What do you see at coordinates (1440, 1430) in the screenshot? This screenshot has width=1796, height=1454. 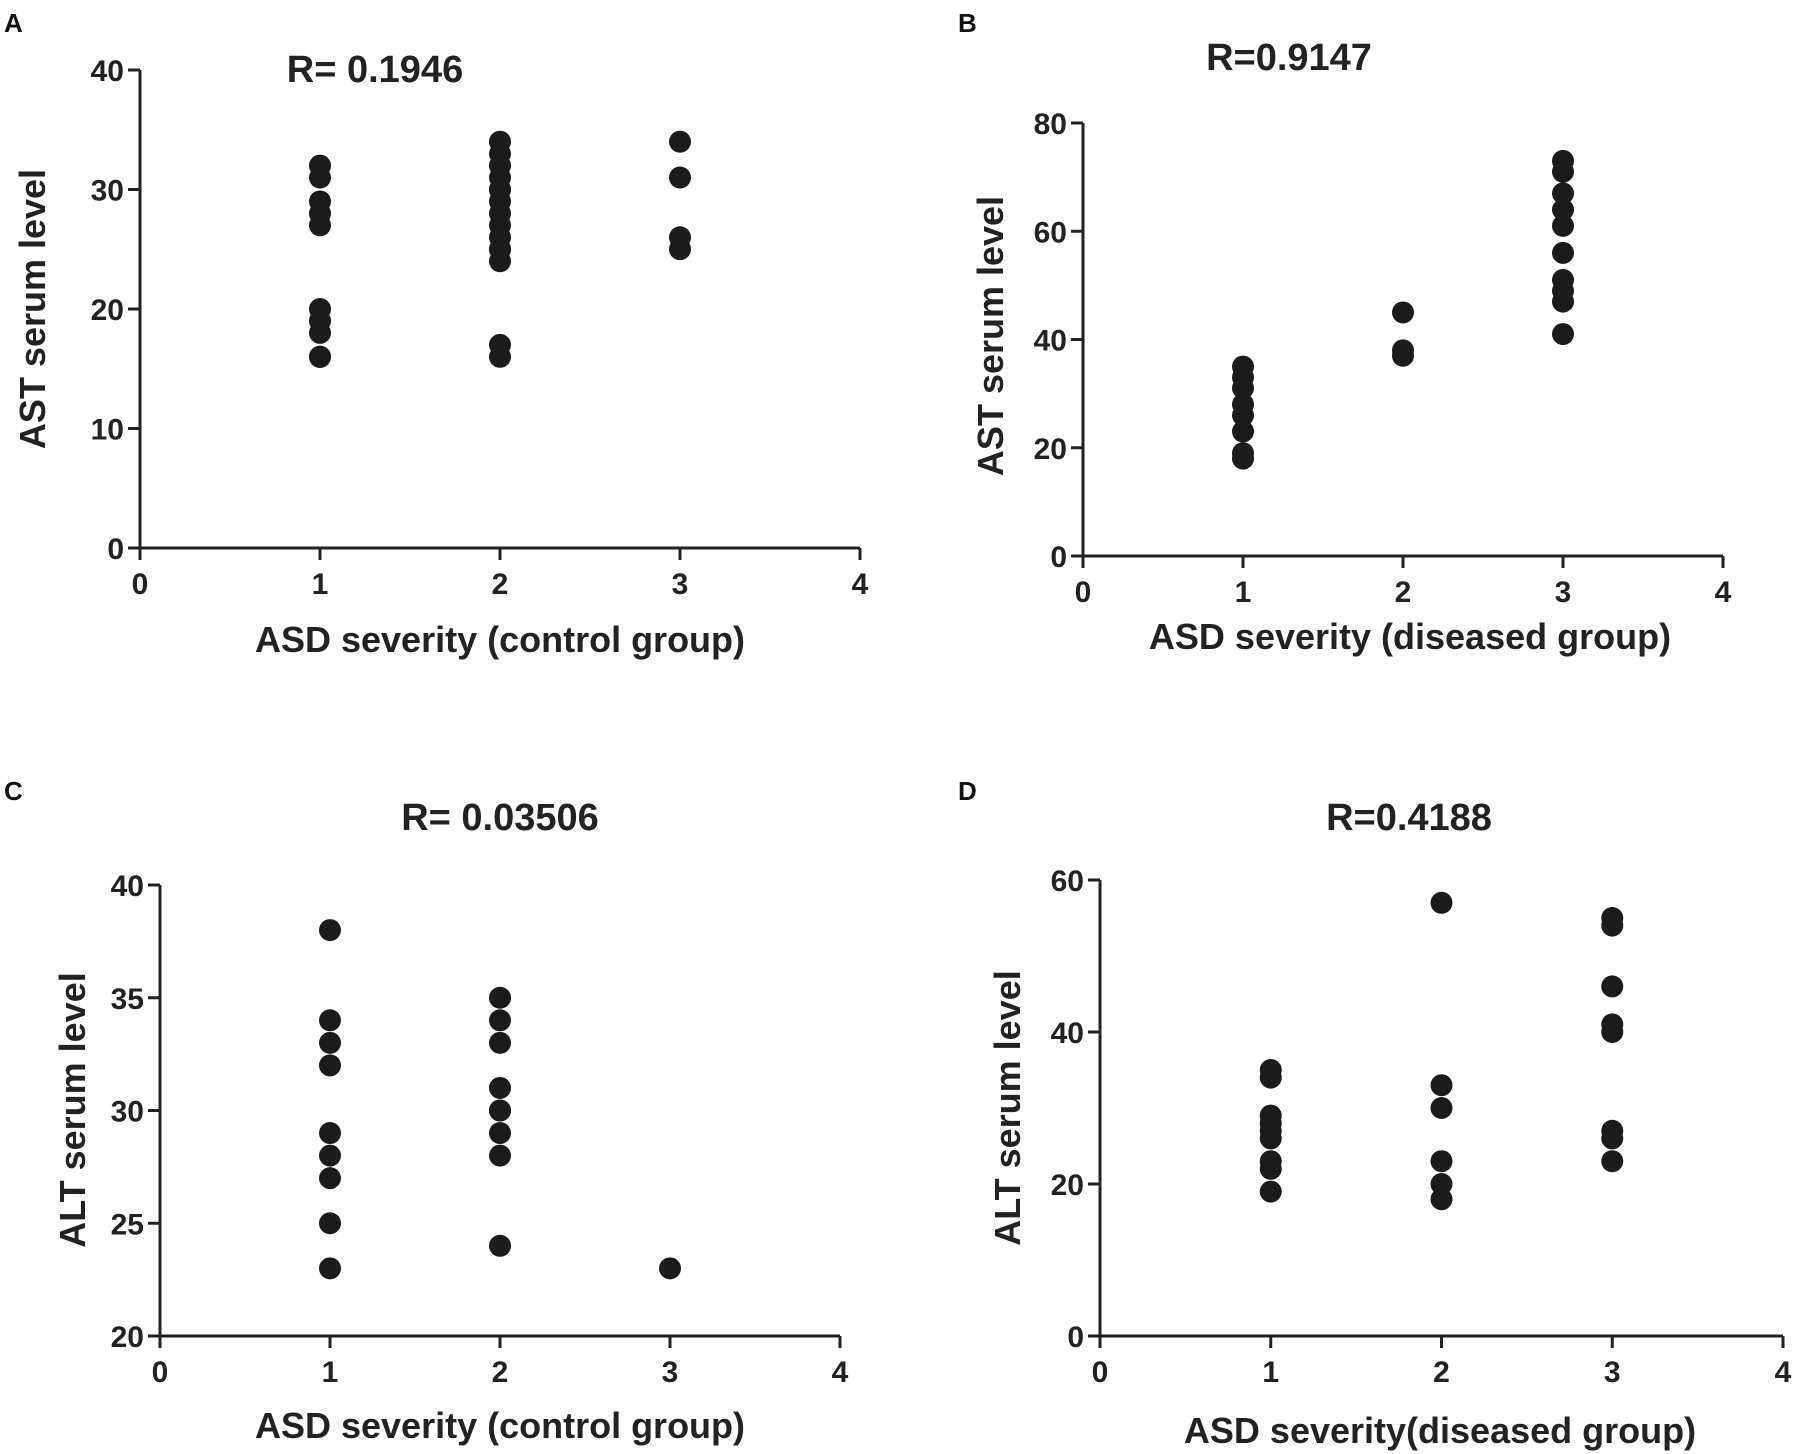 I see `x-axis-label: ASD severity(diseased group)` at bounding box center [1440, 1430].